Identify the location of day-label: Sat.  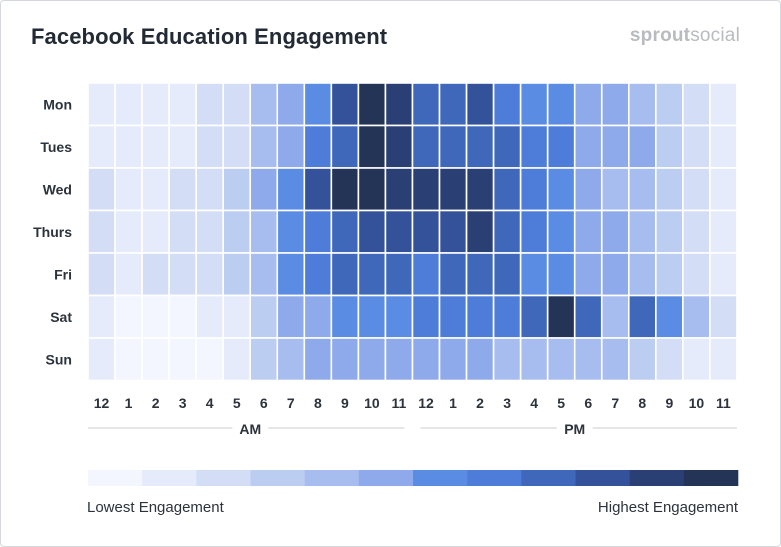
(61, 317).